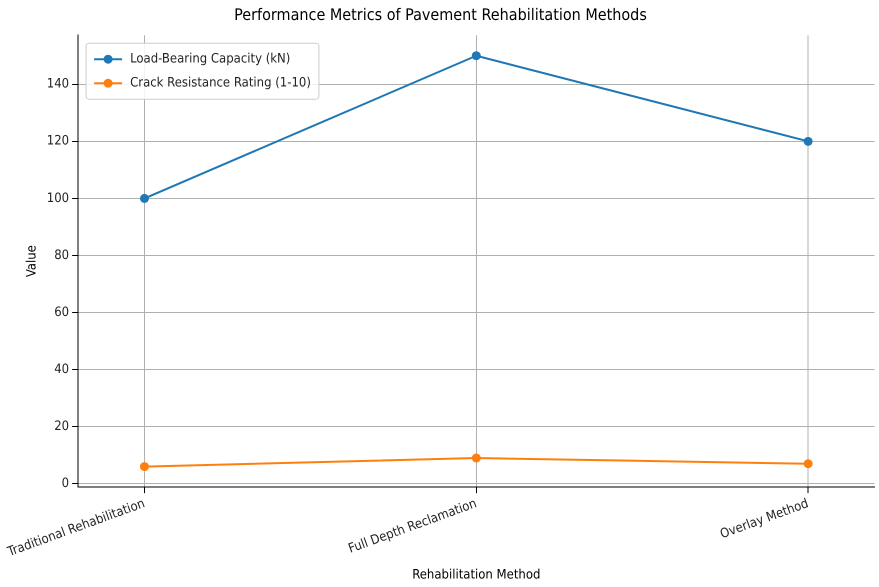  I want to click on legend-label: Load-Bearing Capacity (kN), so click(210, 59).